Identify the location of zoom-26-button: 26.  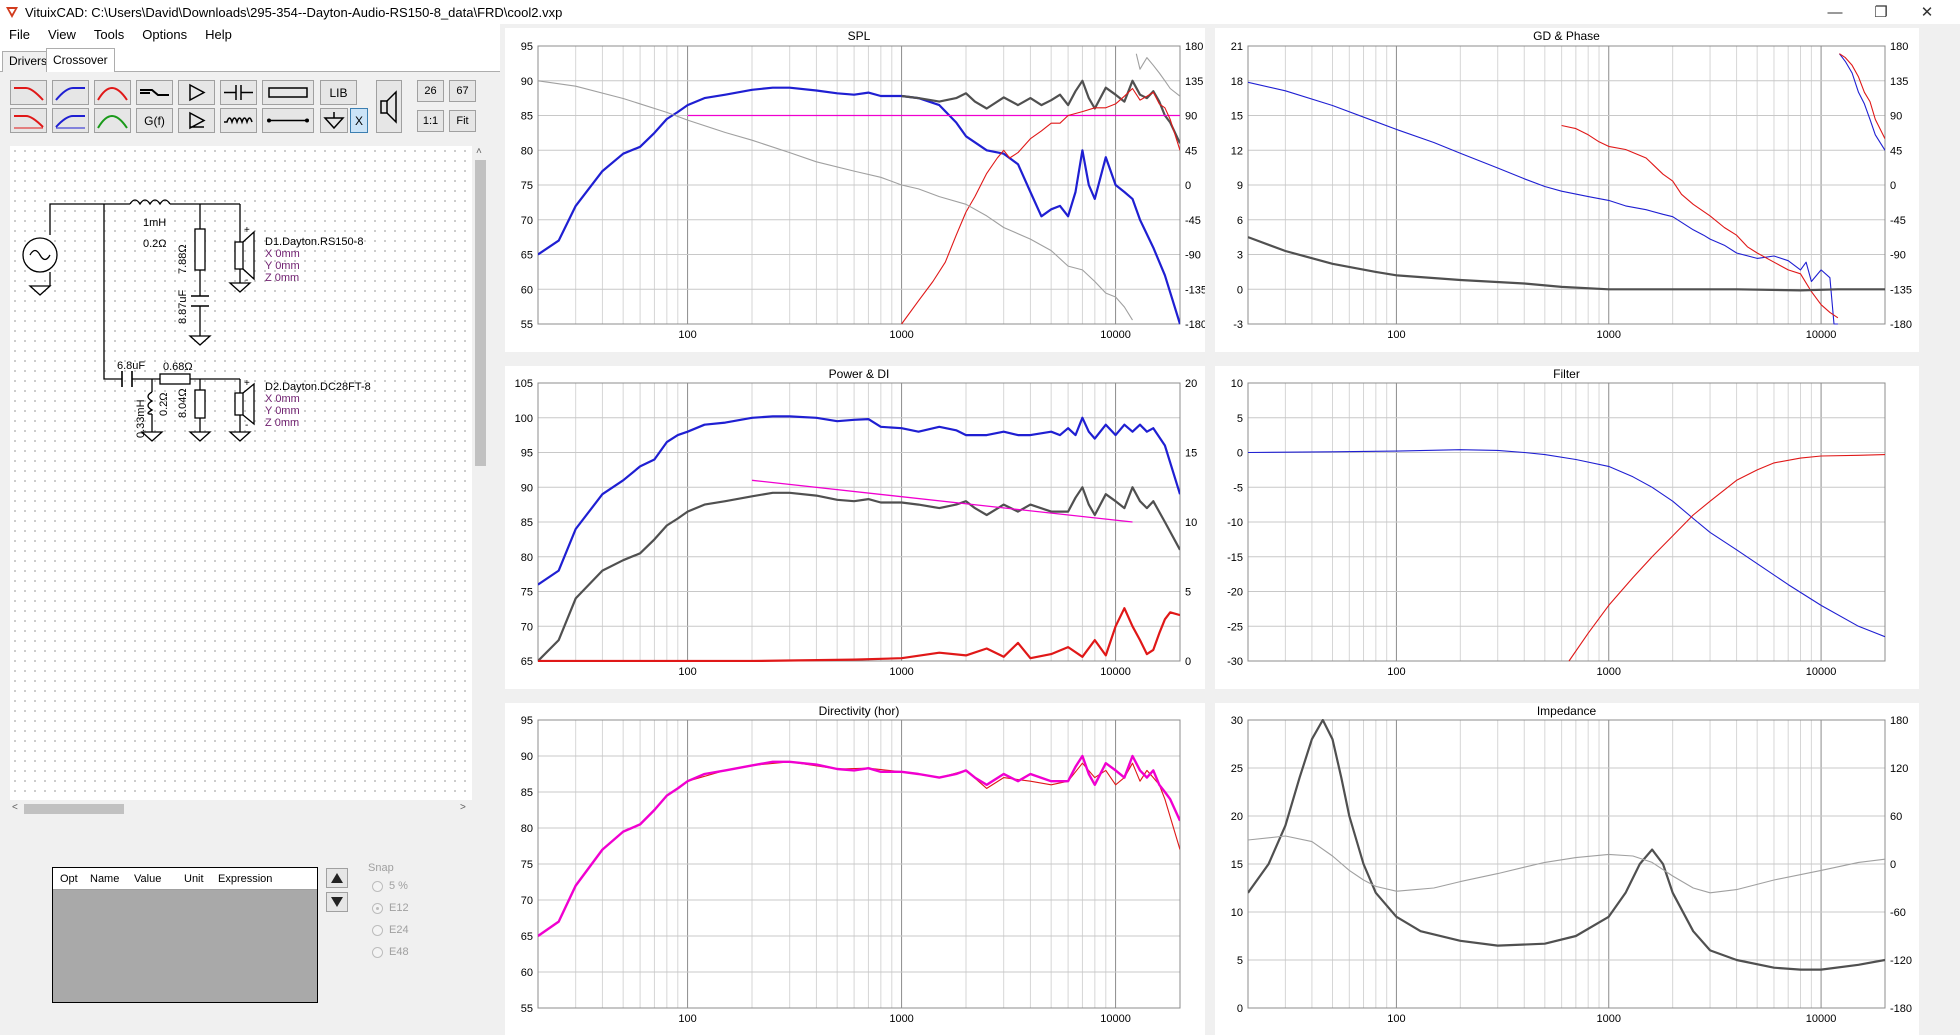
(430, 91).